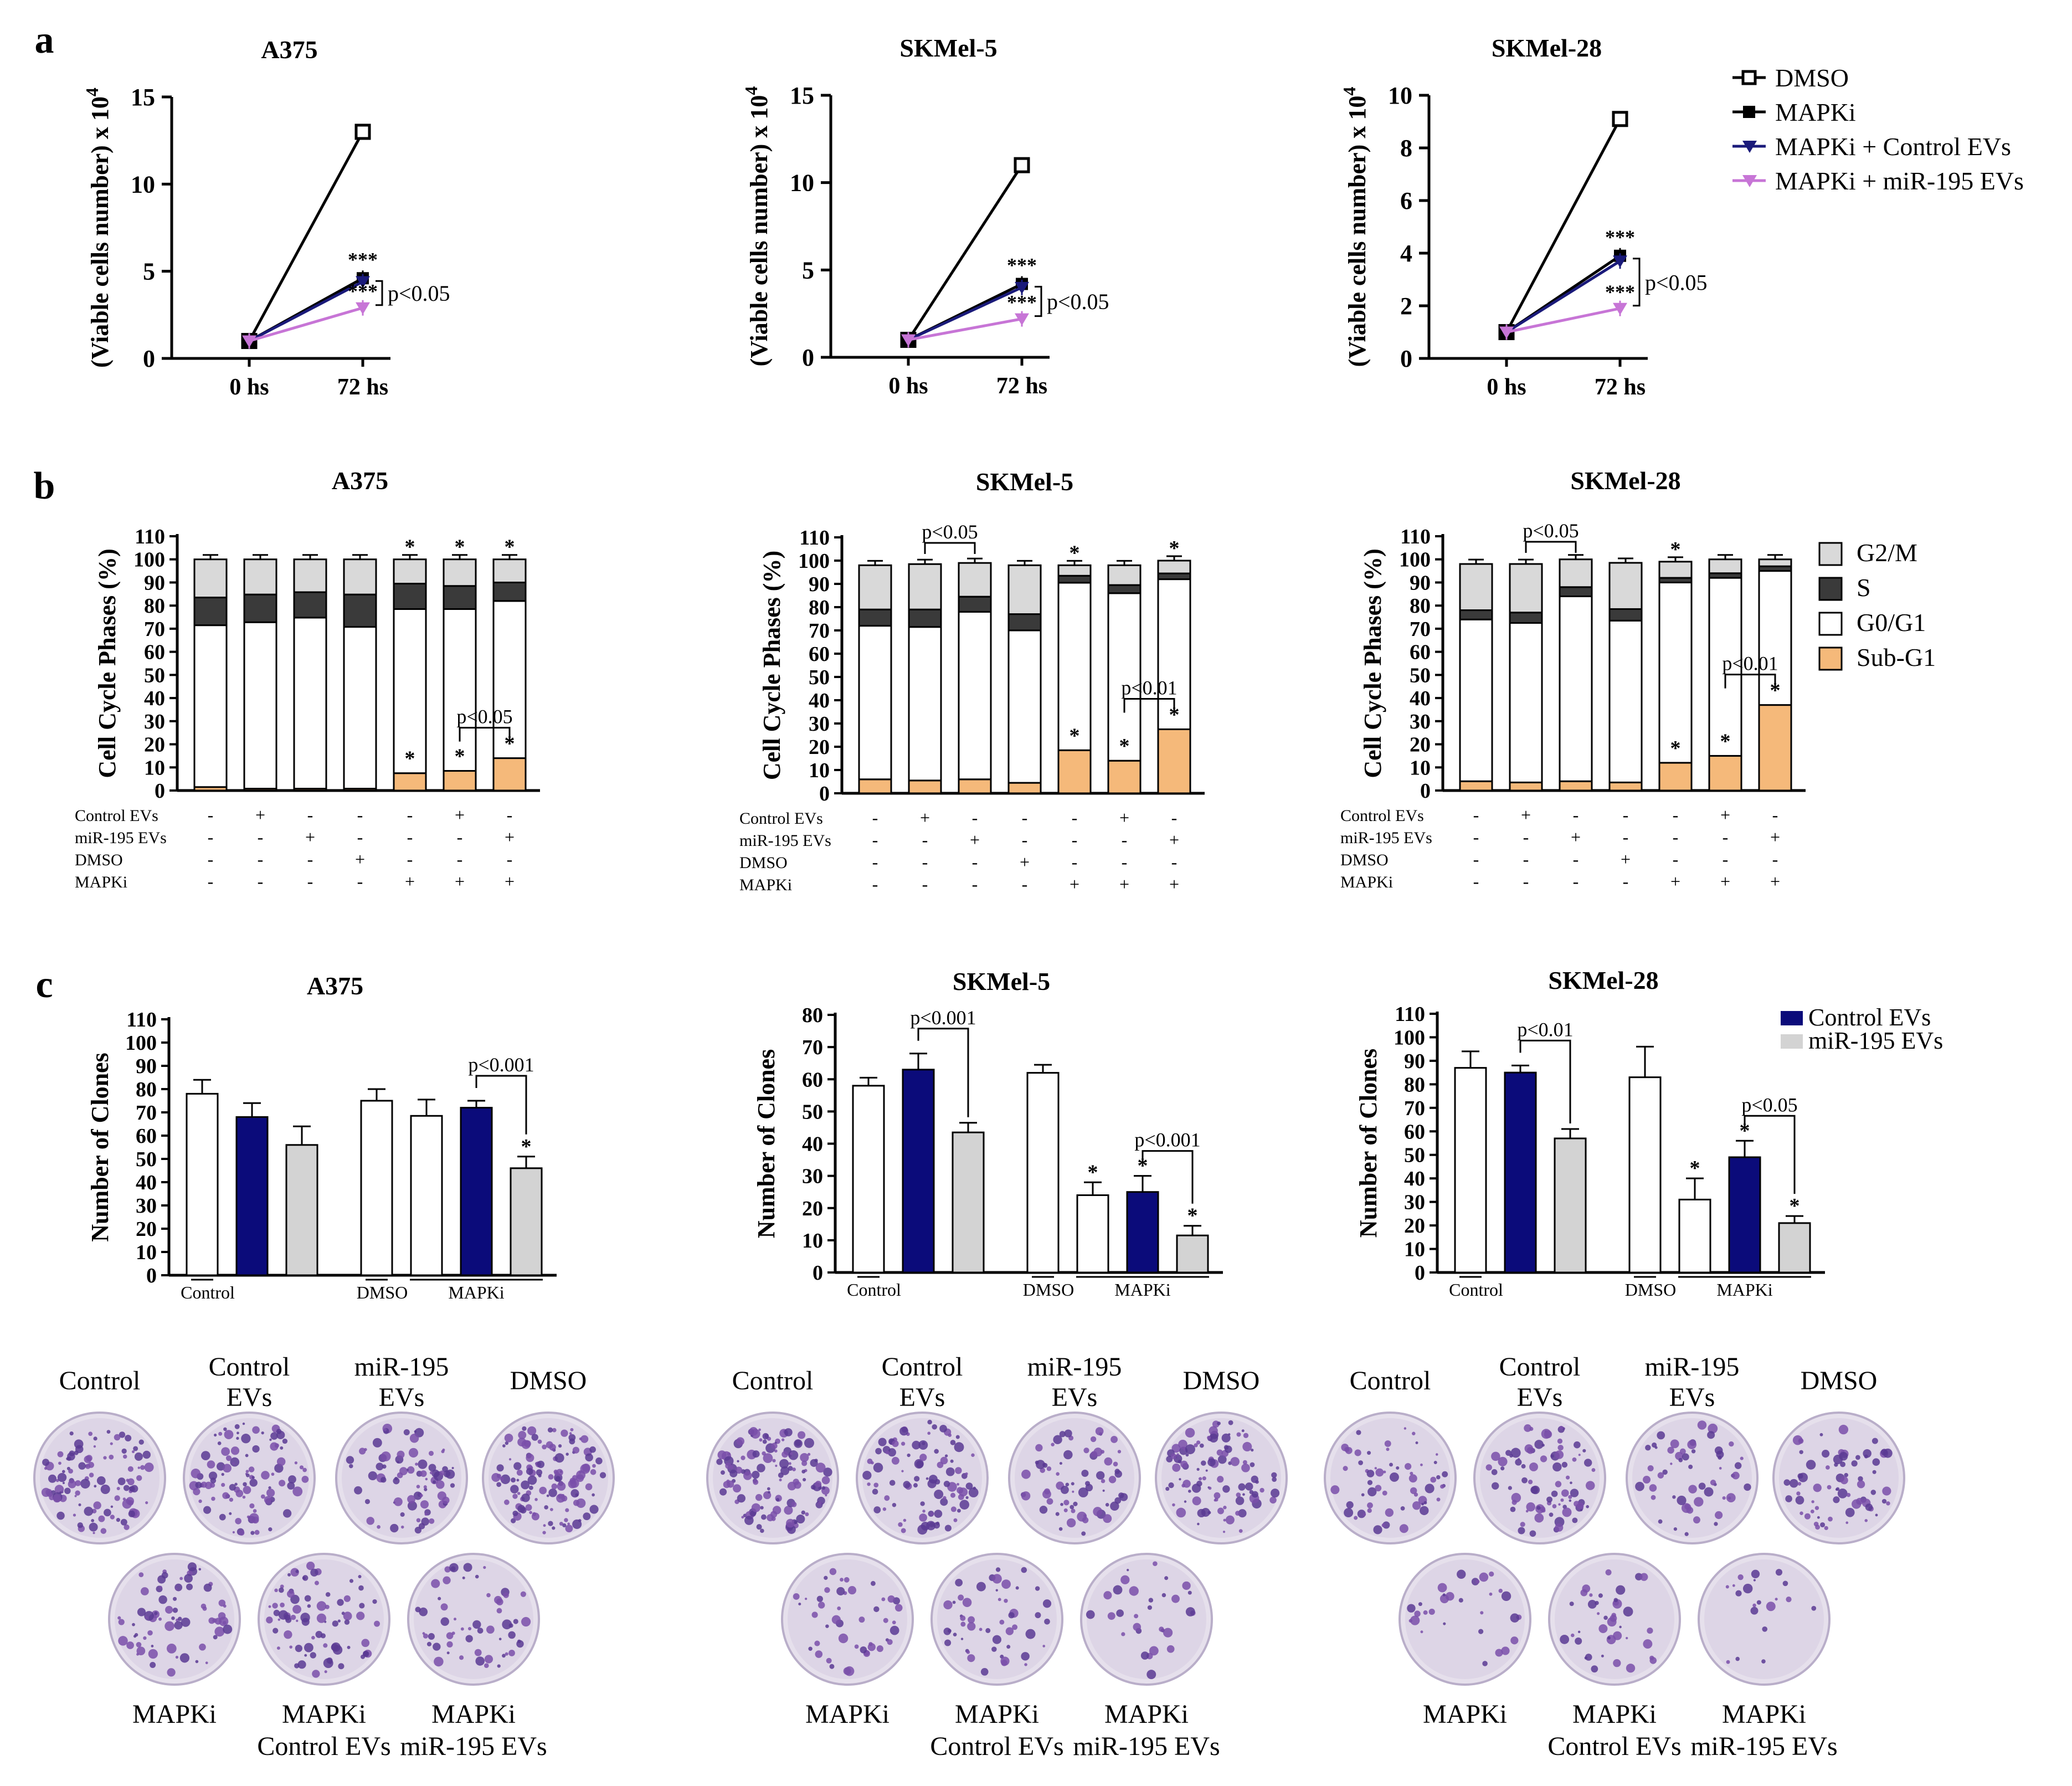 This screenshot has width=2072, height=1786. What do you see at coordinates (1869, 1018) in the screenshot?
I see `legend-label: Control EVs` at bounding box center [1869, 1018].